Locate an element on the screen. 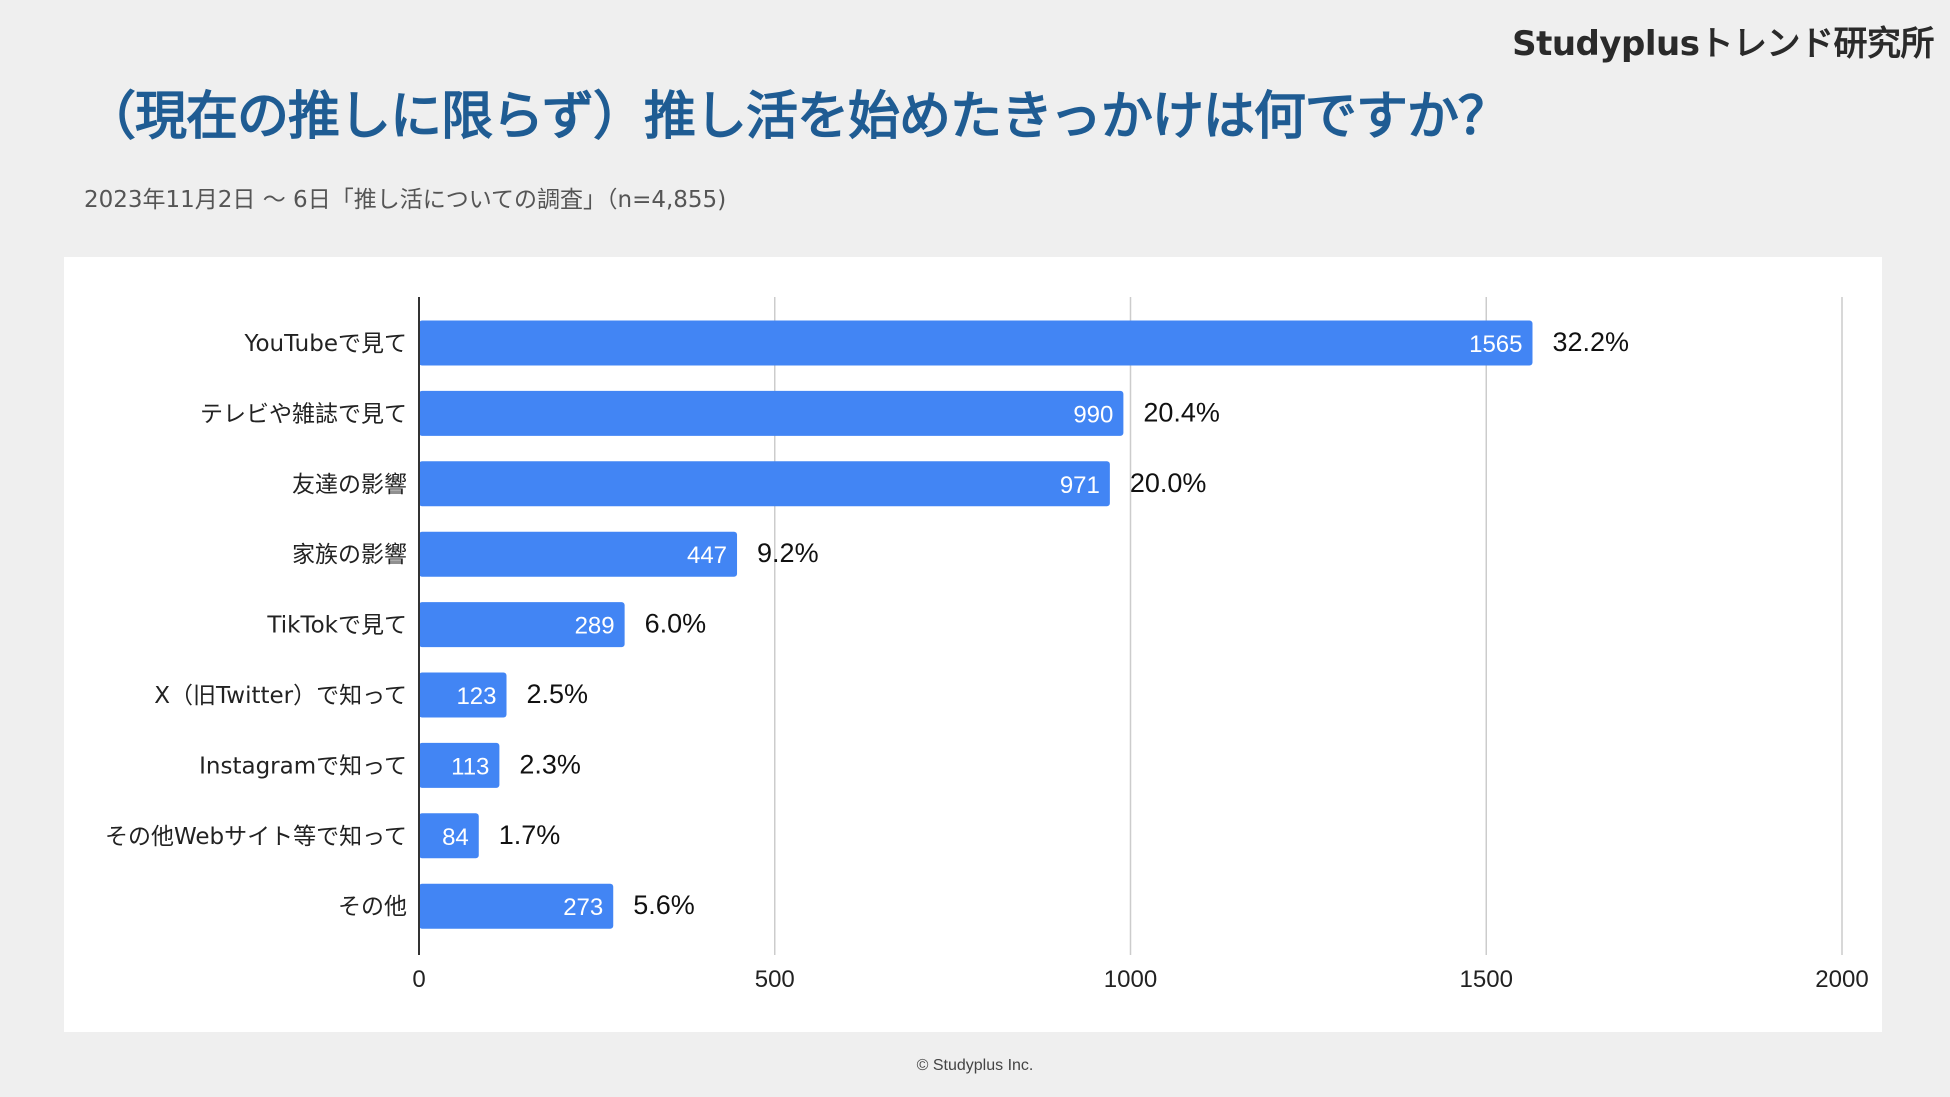  x-tick-label: 2000 is located at coordinates (1841, 979).